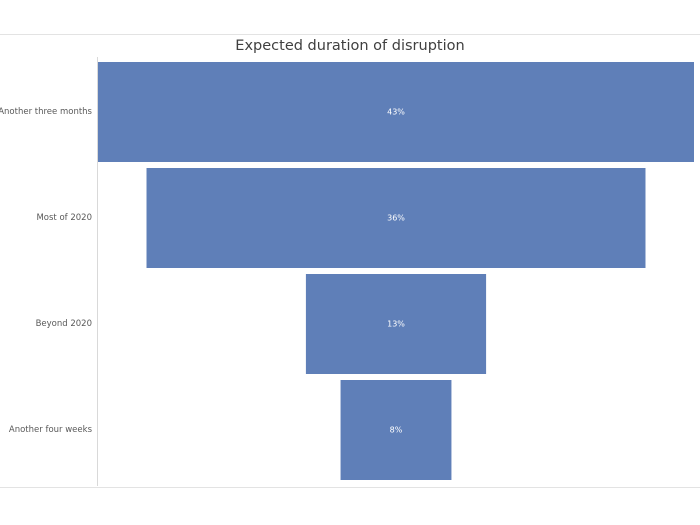  What do you see at coordinates (46, 112) in the screenshot?
I see `category-label: Another three months` at bounding box center [46, 112].